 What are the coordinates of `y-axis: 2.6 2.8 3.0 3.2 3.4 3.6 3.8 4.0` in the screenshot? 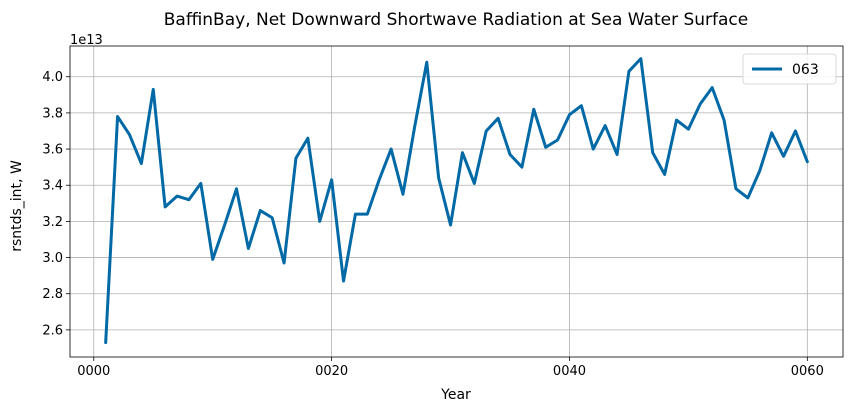 It's located at (56, 204).